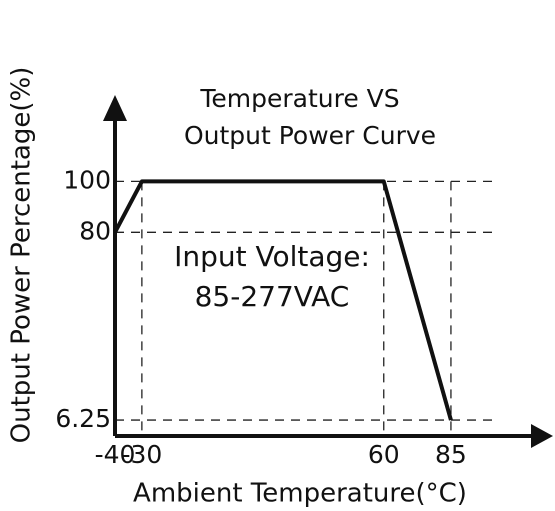  What do you see at coordinates (87, 179) in the screenshot?
I see `y-tick-label: 100` at bounding box center [87, 179].